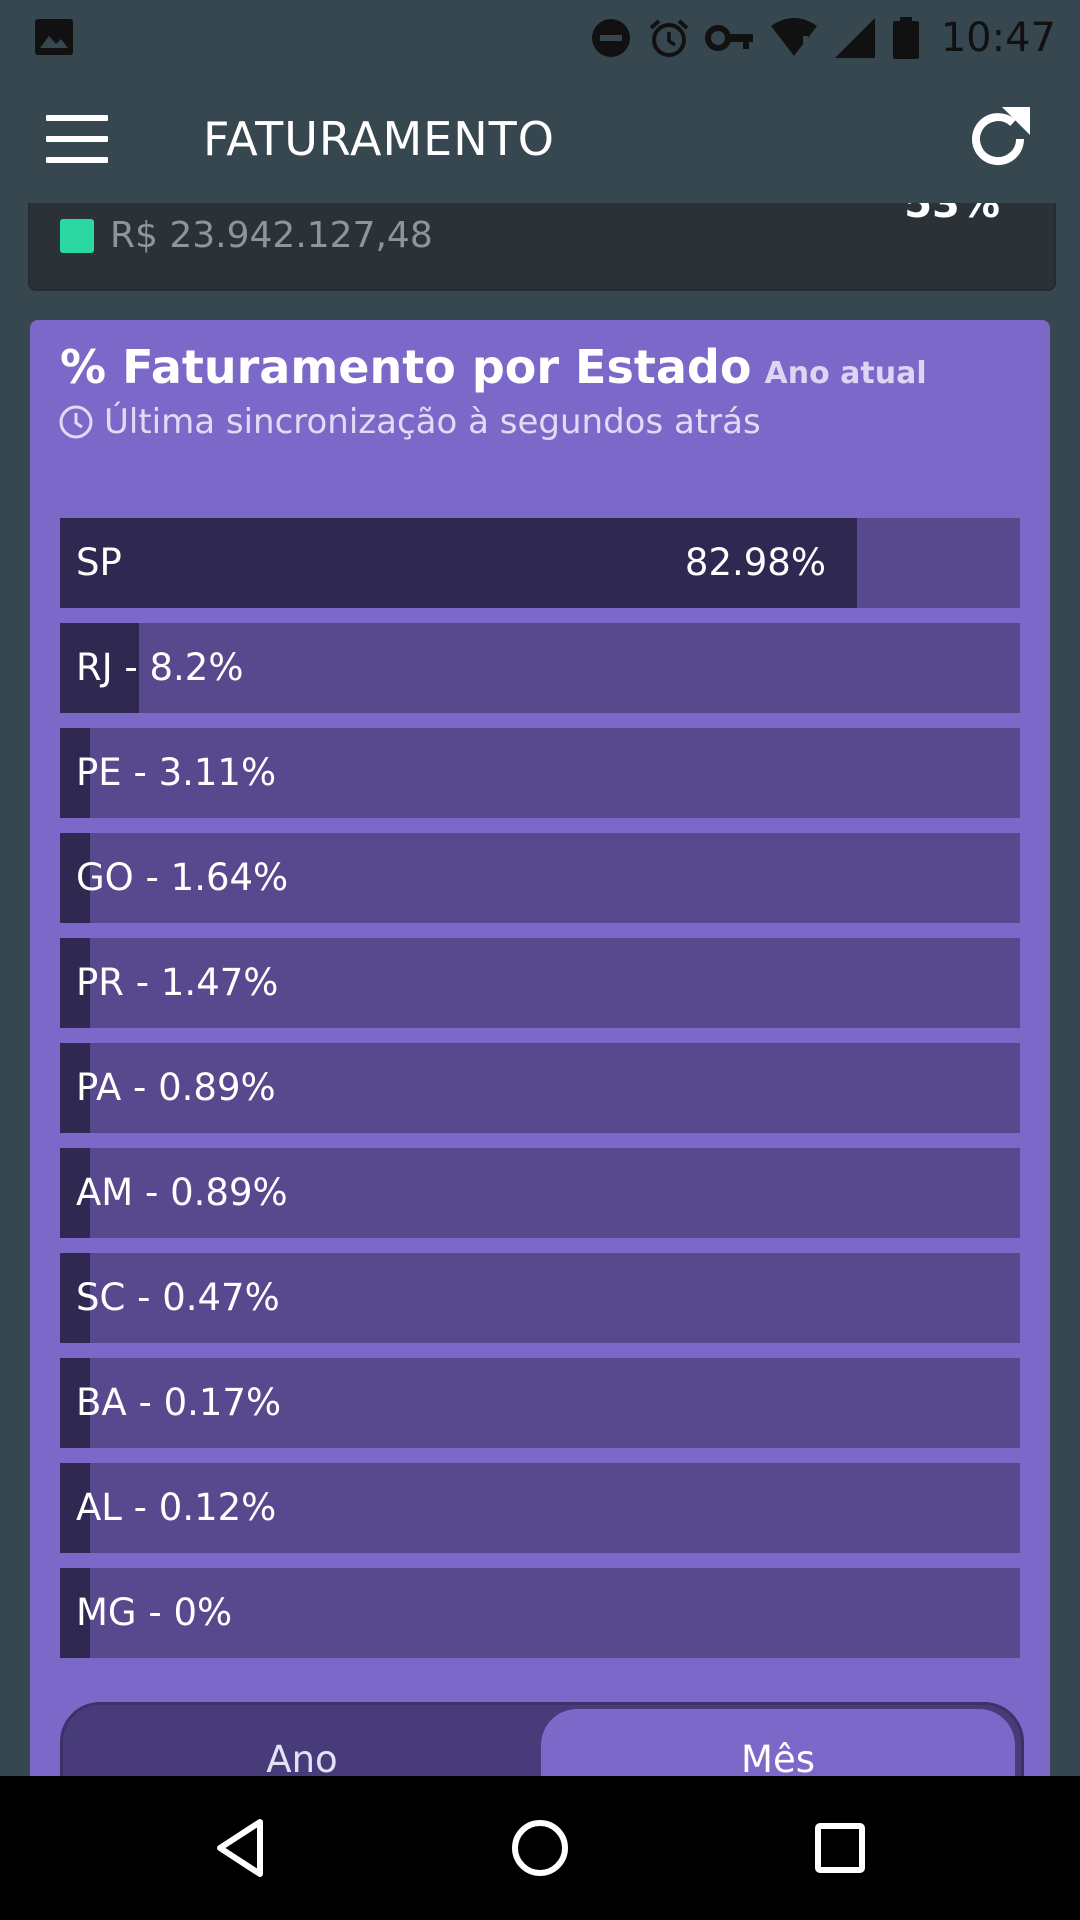  Describe the element at coordinates (178, 1297) in the screenshot. I see `state-bar-label: SC - 0.47%` at that location.